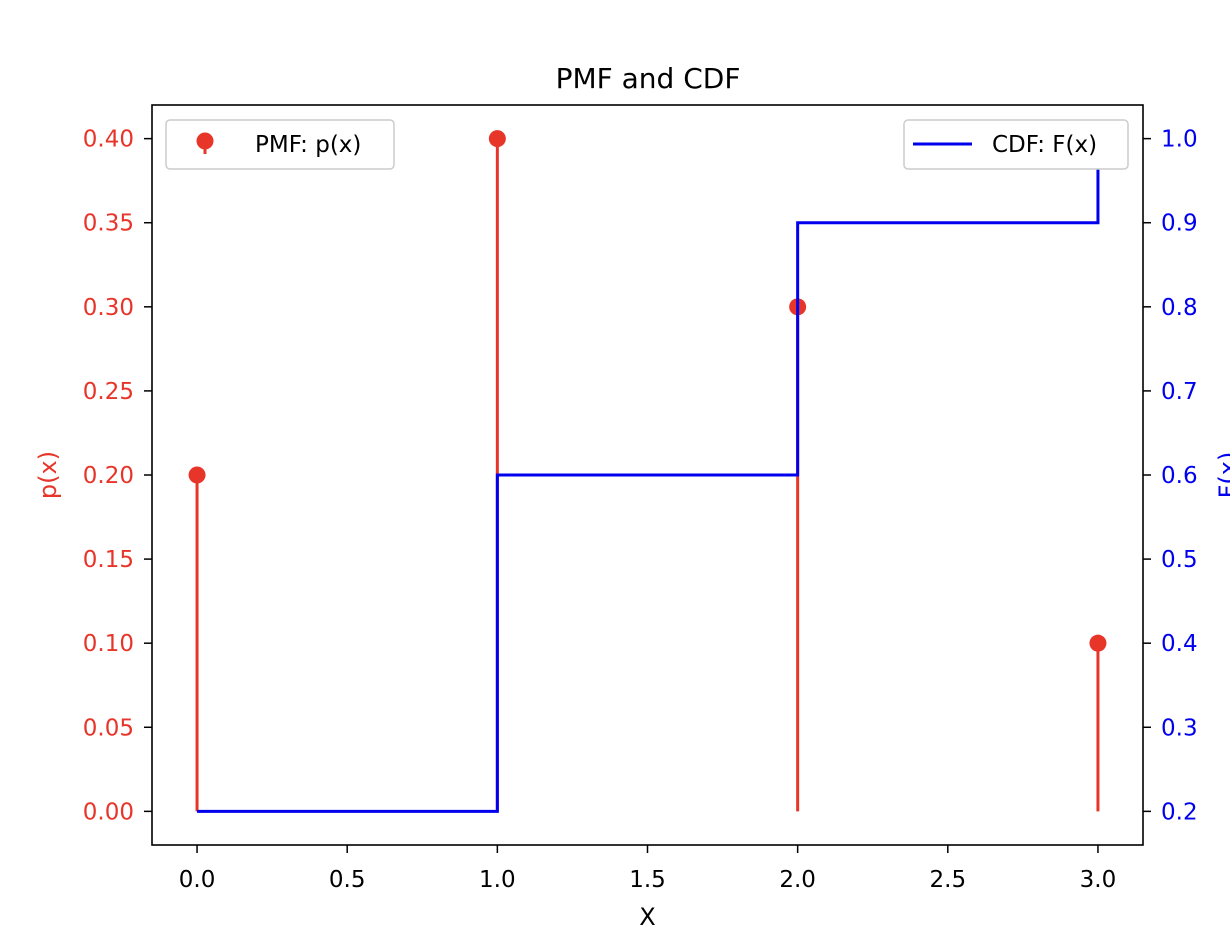 The width and height of the screenshot is (1230, 950). What do you see at coordinates (48, 475) in the screenshot?
I see `left-y-axis-label: p(x)` at bounding box center [48, 475].